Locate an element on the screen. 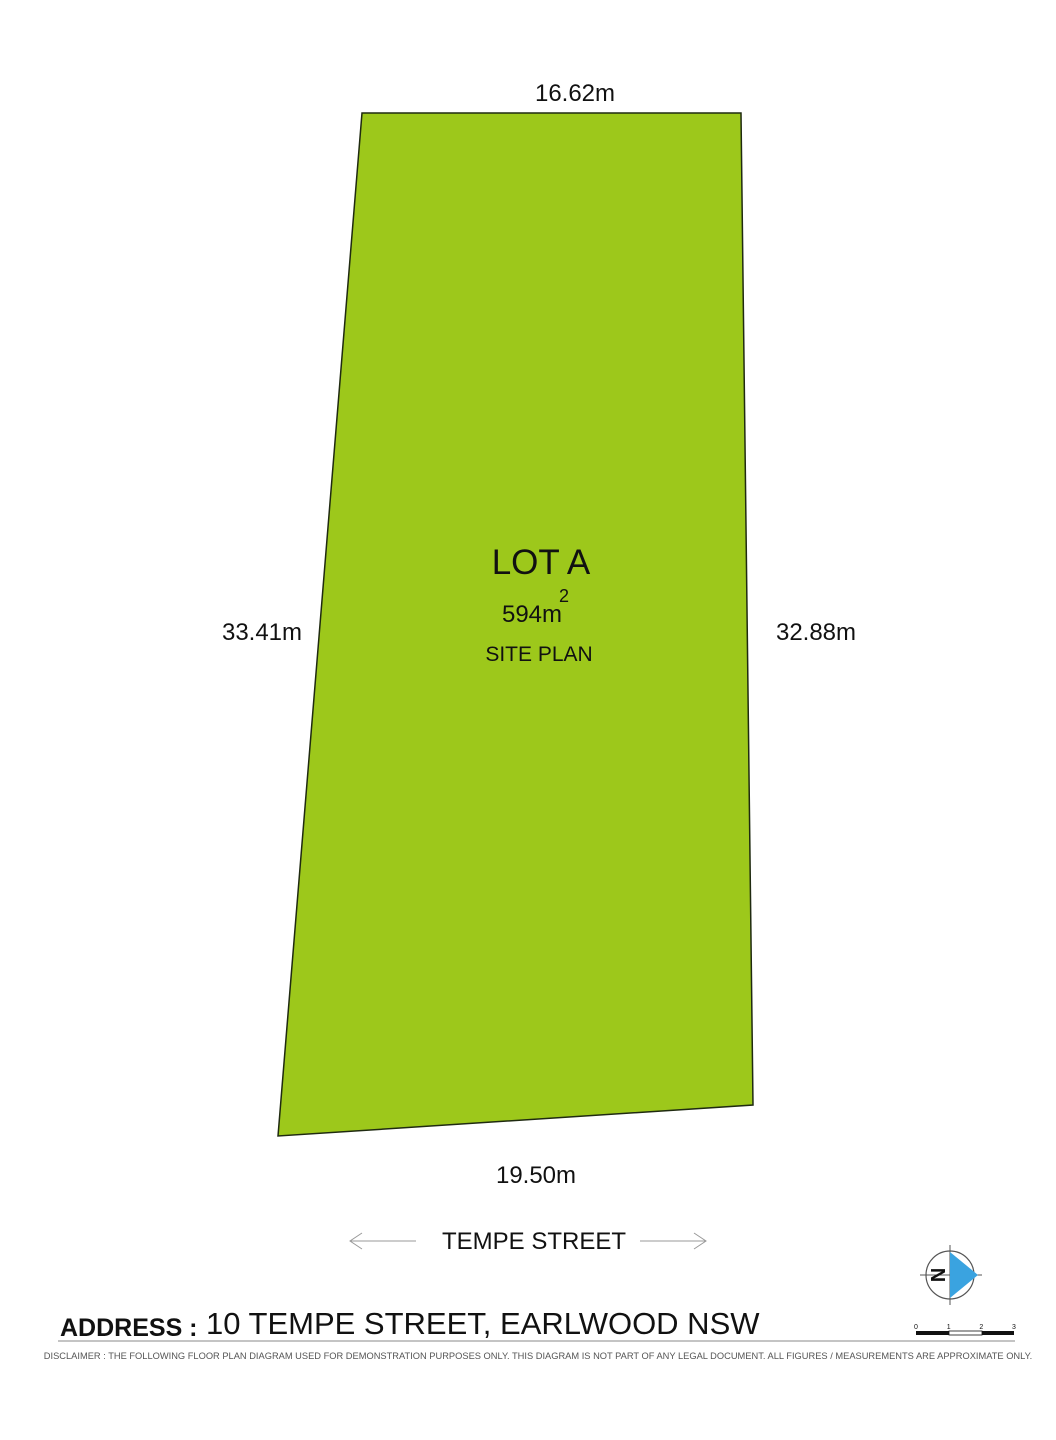  dimension-top: 16.62m is located at coordinates (575, 93).